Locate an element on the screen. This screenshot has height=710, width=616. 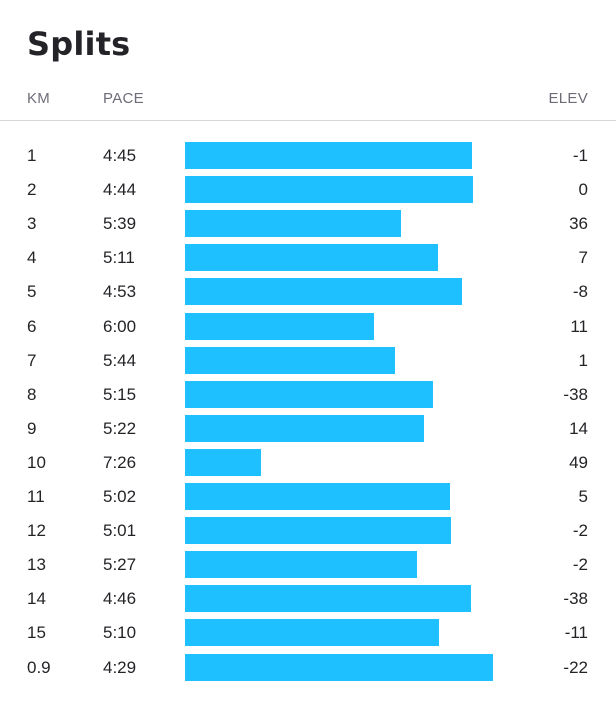
split-pace: 5:27 is located at coordinates (120, 564).